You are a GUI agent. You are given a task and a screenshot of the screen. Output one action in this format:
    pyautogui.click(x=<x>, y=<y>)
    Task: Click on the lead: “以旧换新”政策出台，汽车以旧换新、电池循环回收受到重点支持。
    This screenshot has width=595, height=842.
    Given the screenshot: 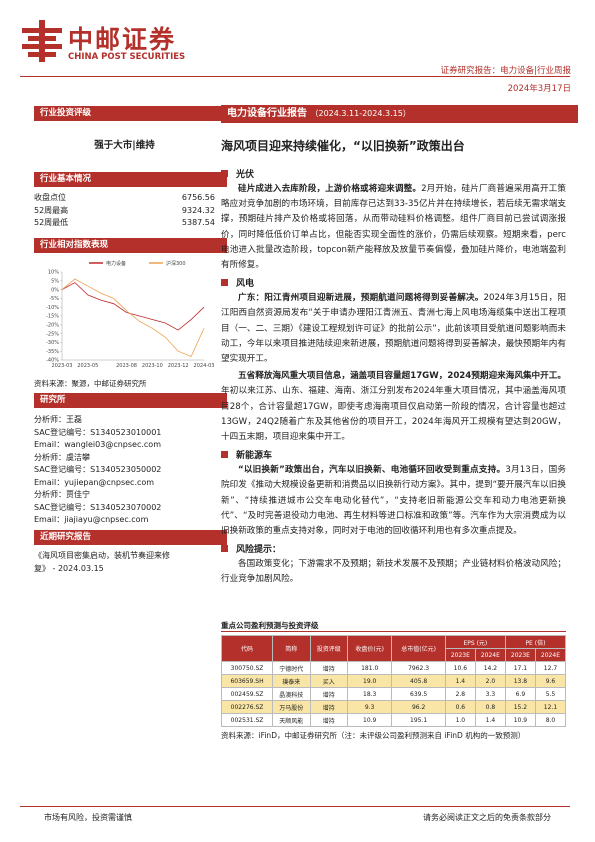 What is the action you would take?
    pyautogui.click(x=372, y=470)
    